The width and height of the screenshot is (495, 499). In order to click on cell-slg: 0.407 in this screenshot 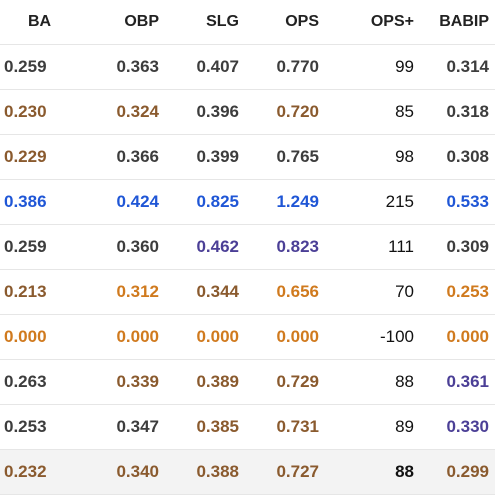, I will do `click(205, 67)`.